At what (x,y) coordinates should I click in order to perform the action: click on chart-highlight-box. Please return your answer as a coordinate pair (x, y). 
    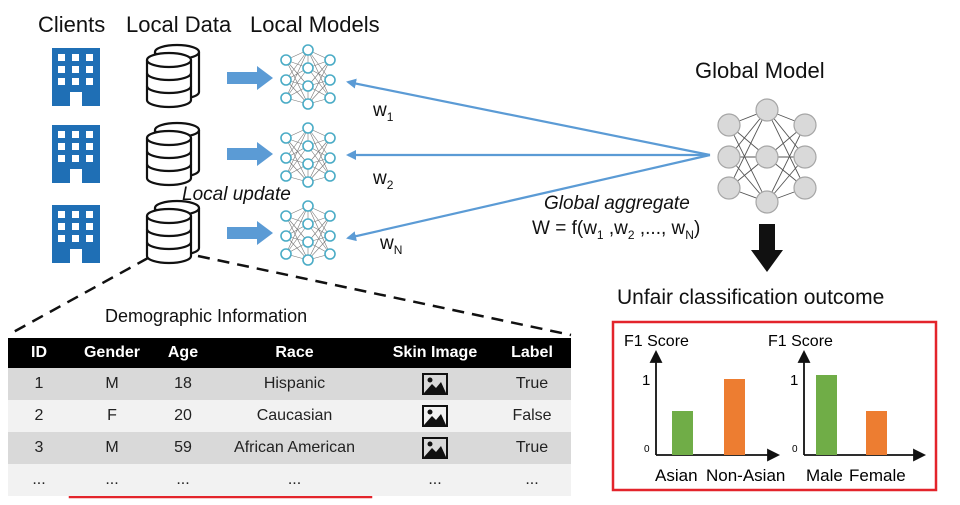
    Looking at the image, I should click on (774, 406).